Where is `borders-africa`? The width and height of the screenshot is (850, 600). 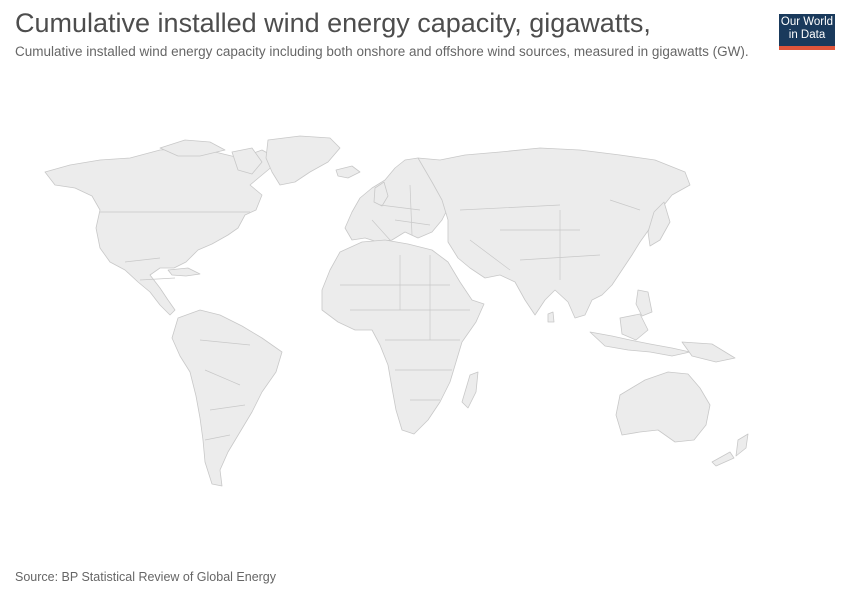
borders-africa is located at coordinates (405, 328).